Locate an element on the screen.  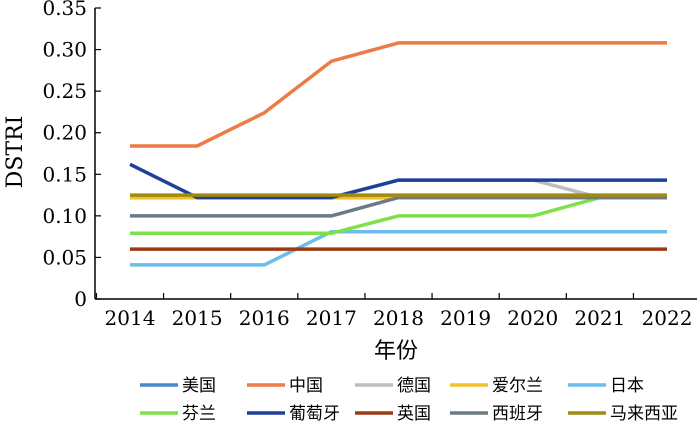
y-tick-label: 0.10 is located at coordinates (64, 216).